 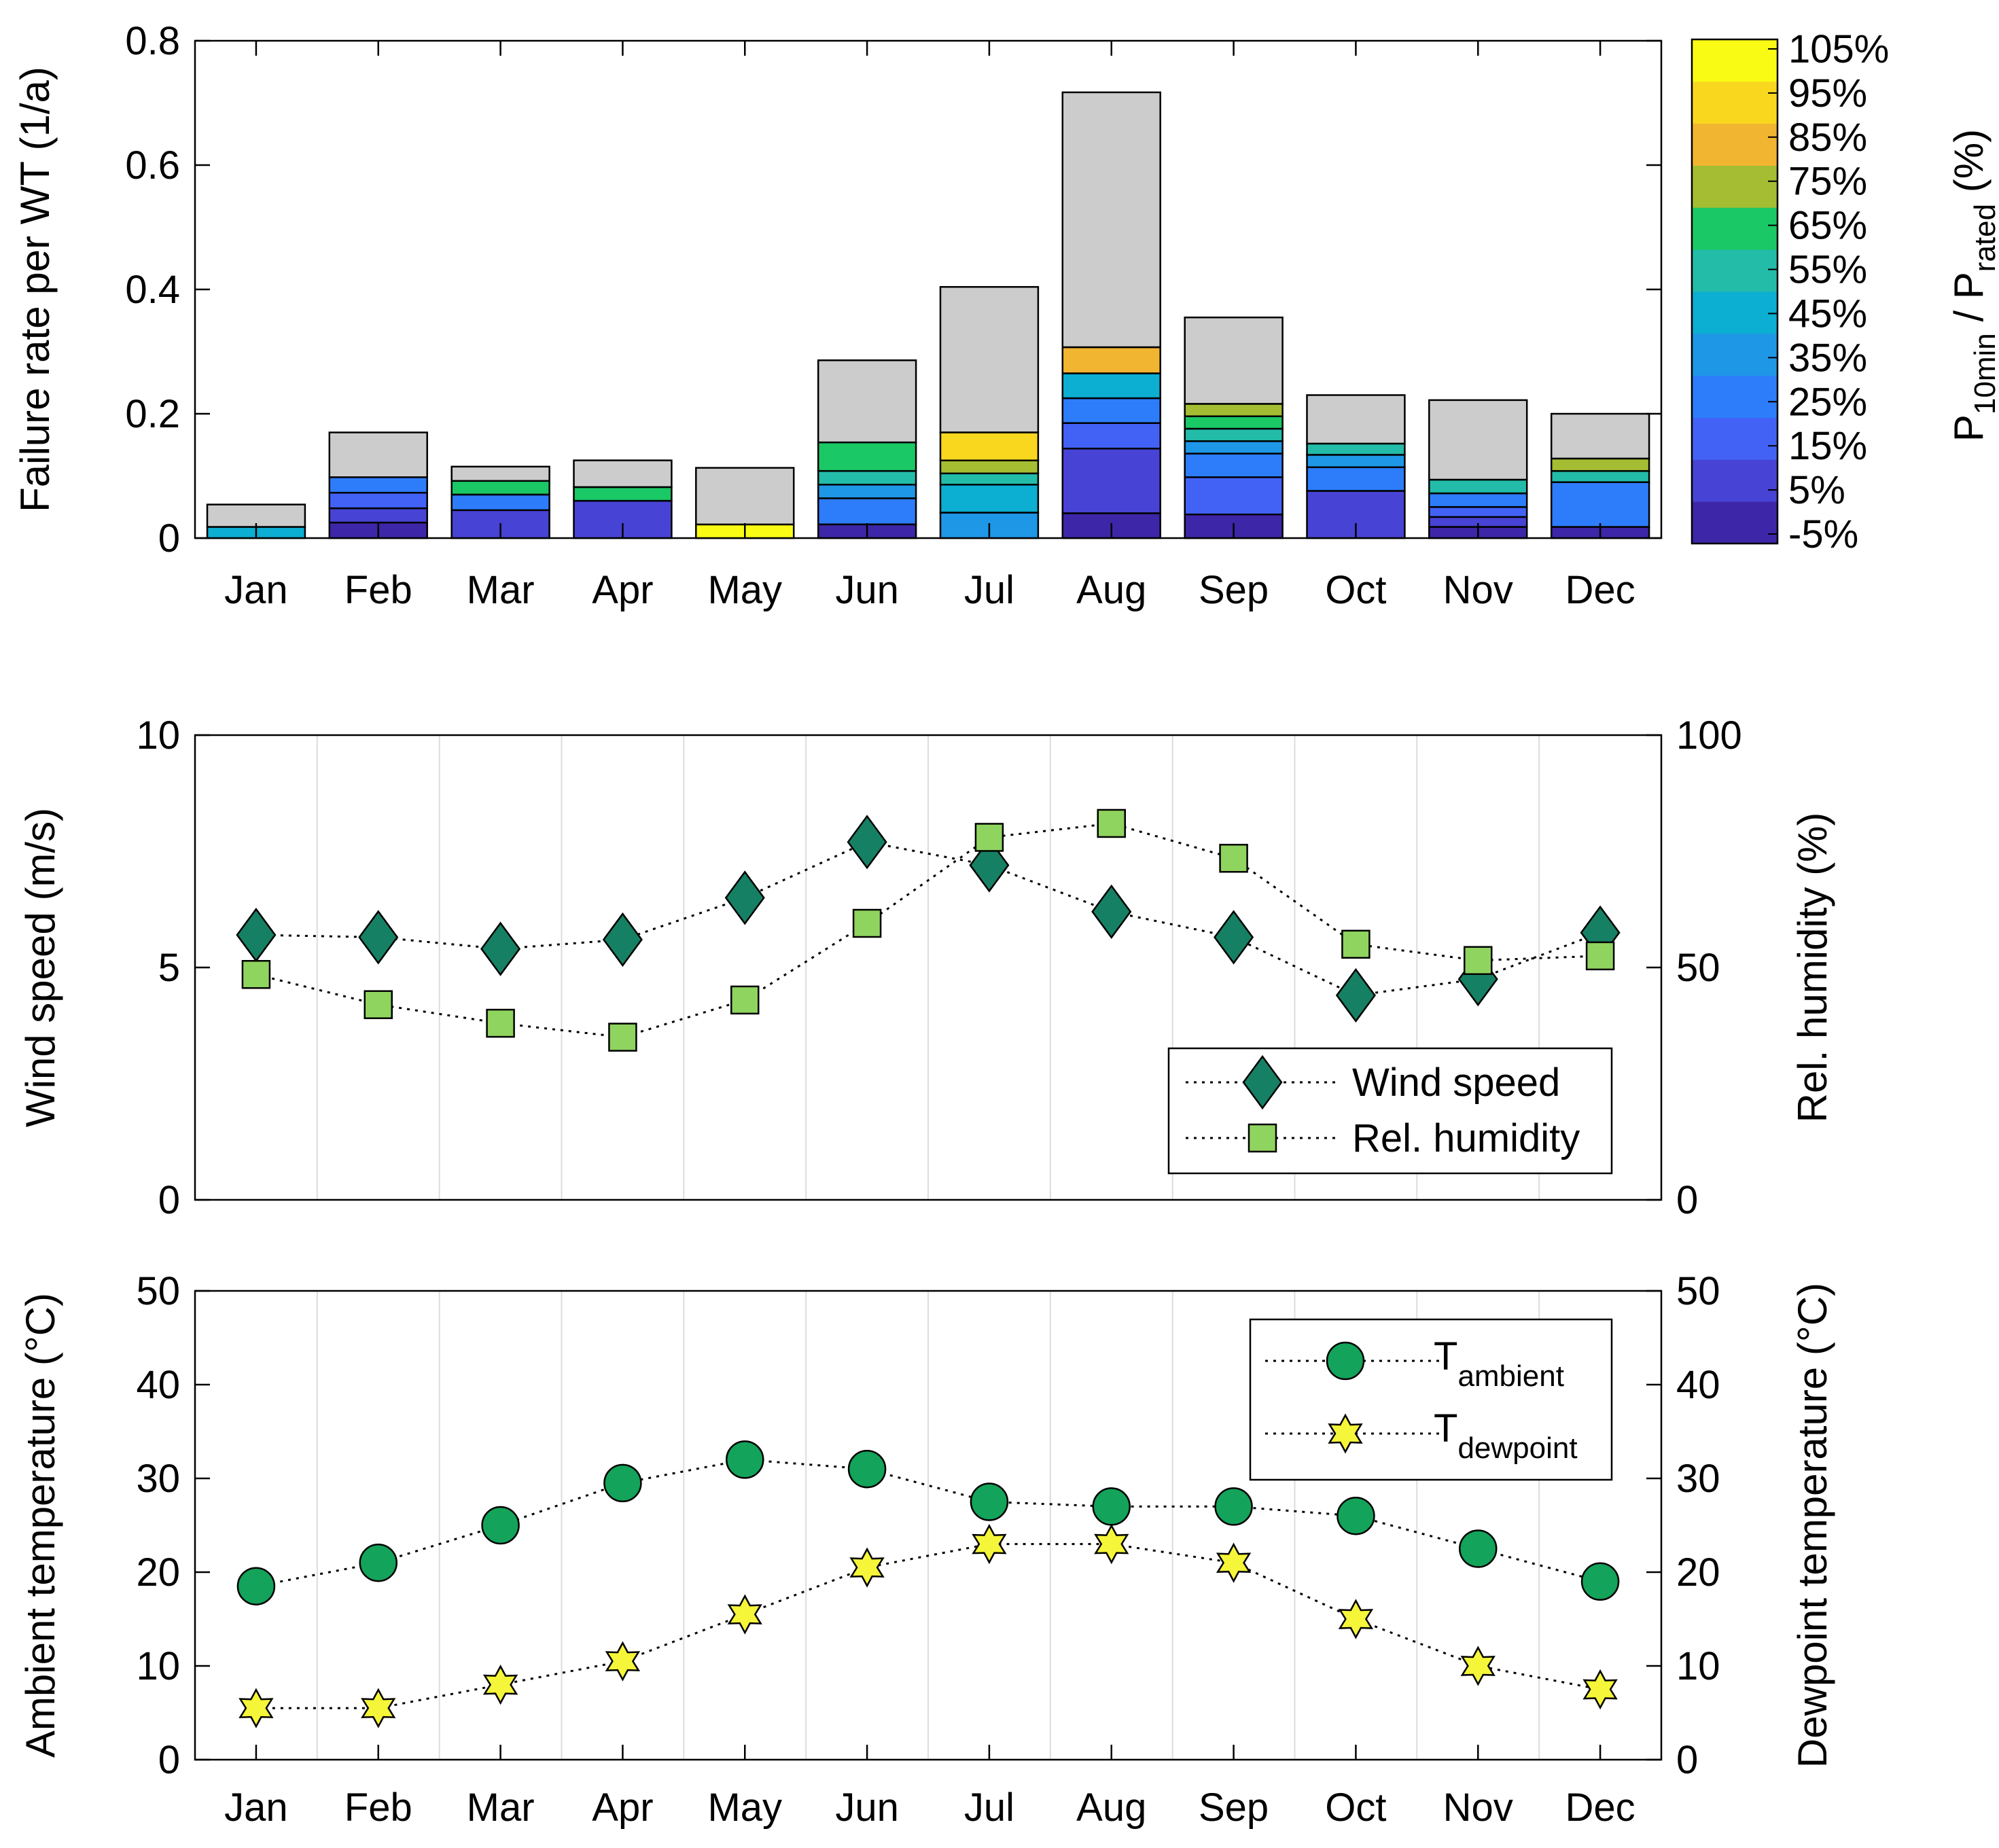 I want to click on temp-x-ticks: Jan Feb Mar Apr May Jun Jul Aug Sep Oct Nov Dec, so click(x=929, y=1787).